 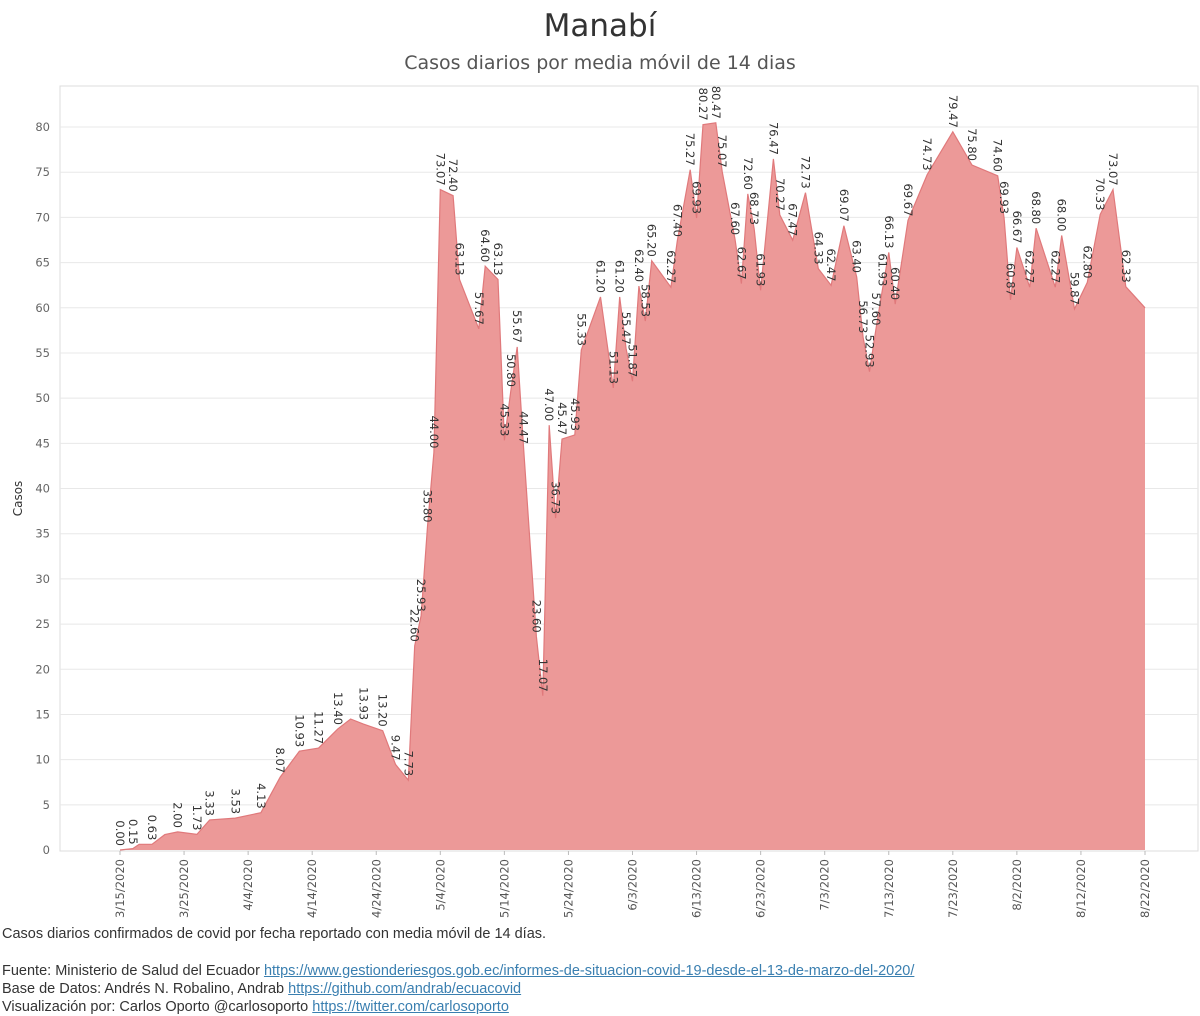 I want to click on y-tick-label: 55, so click(x=42, y=353).